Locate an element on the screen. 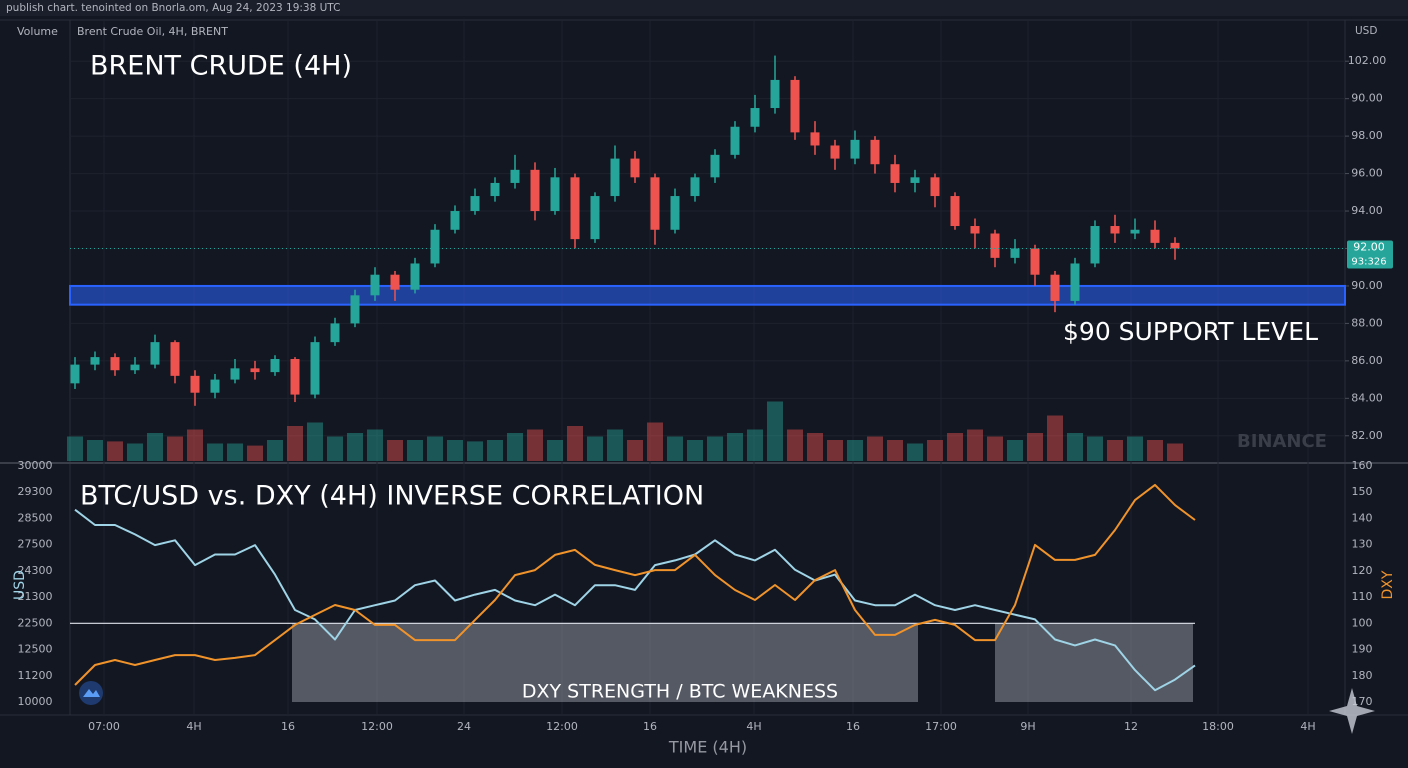 This screenshot has width=1408, height=768. y-tick-label: 30000 is located at coordinates (35, 465).